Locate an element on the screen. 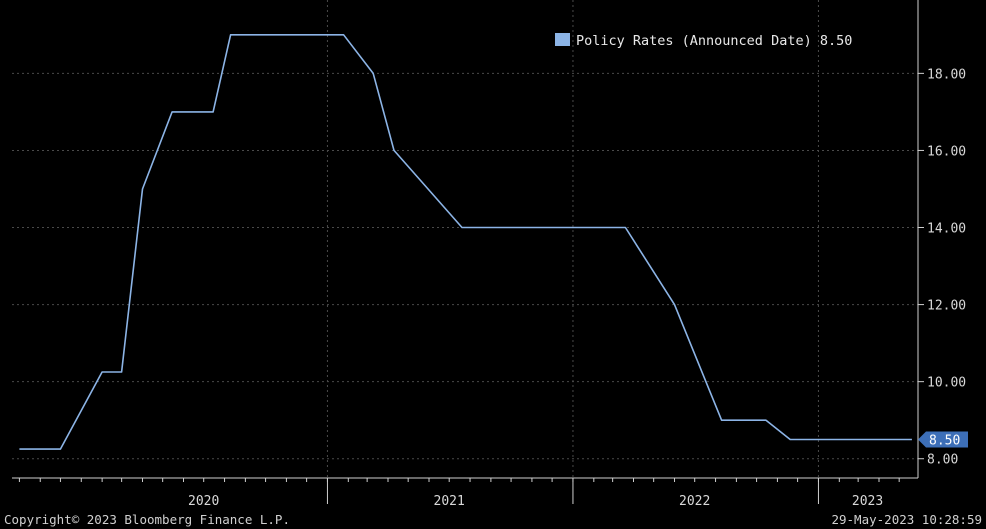 This screenshot has height=529, width=986. last-value-badge-label: 8.50 is located at coordinates (944, 440).